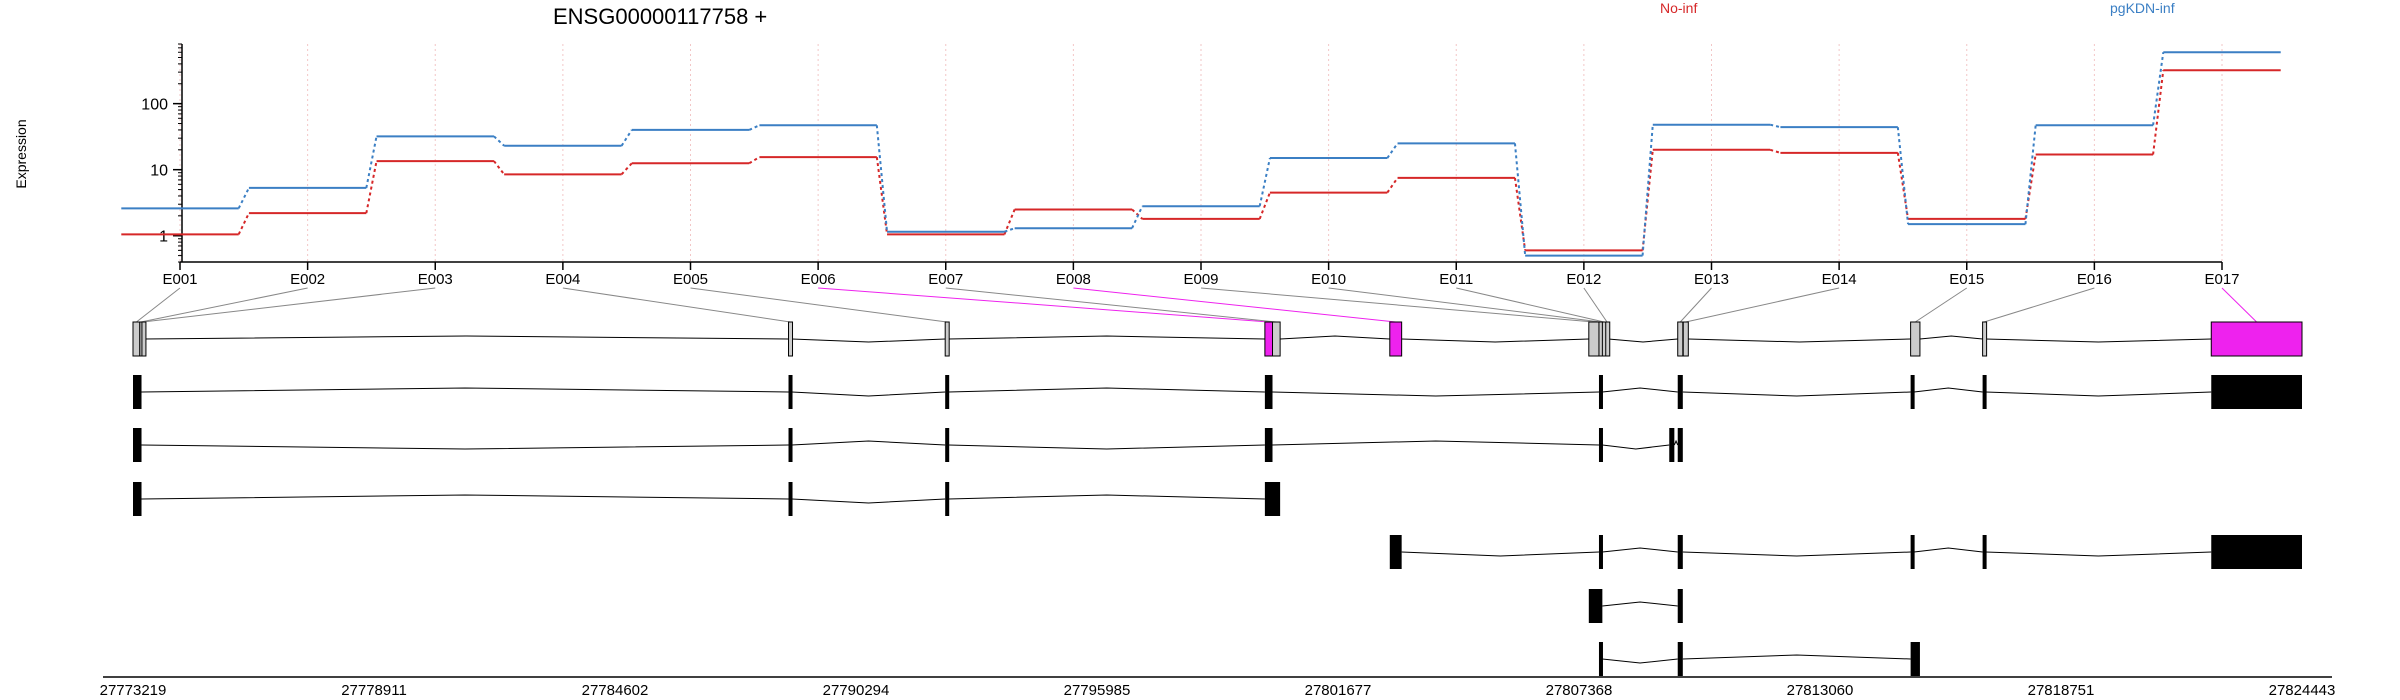 This screenshot has width=2400, height=700. I want to click on exon-label-e003: E003, so click(435, 279).